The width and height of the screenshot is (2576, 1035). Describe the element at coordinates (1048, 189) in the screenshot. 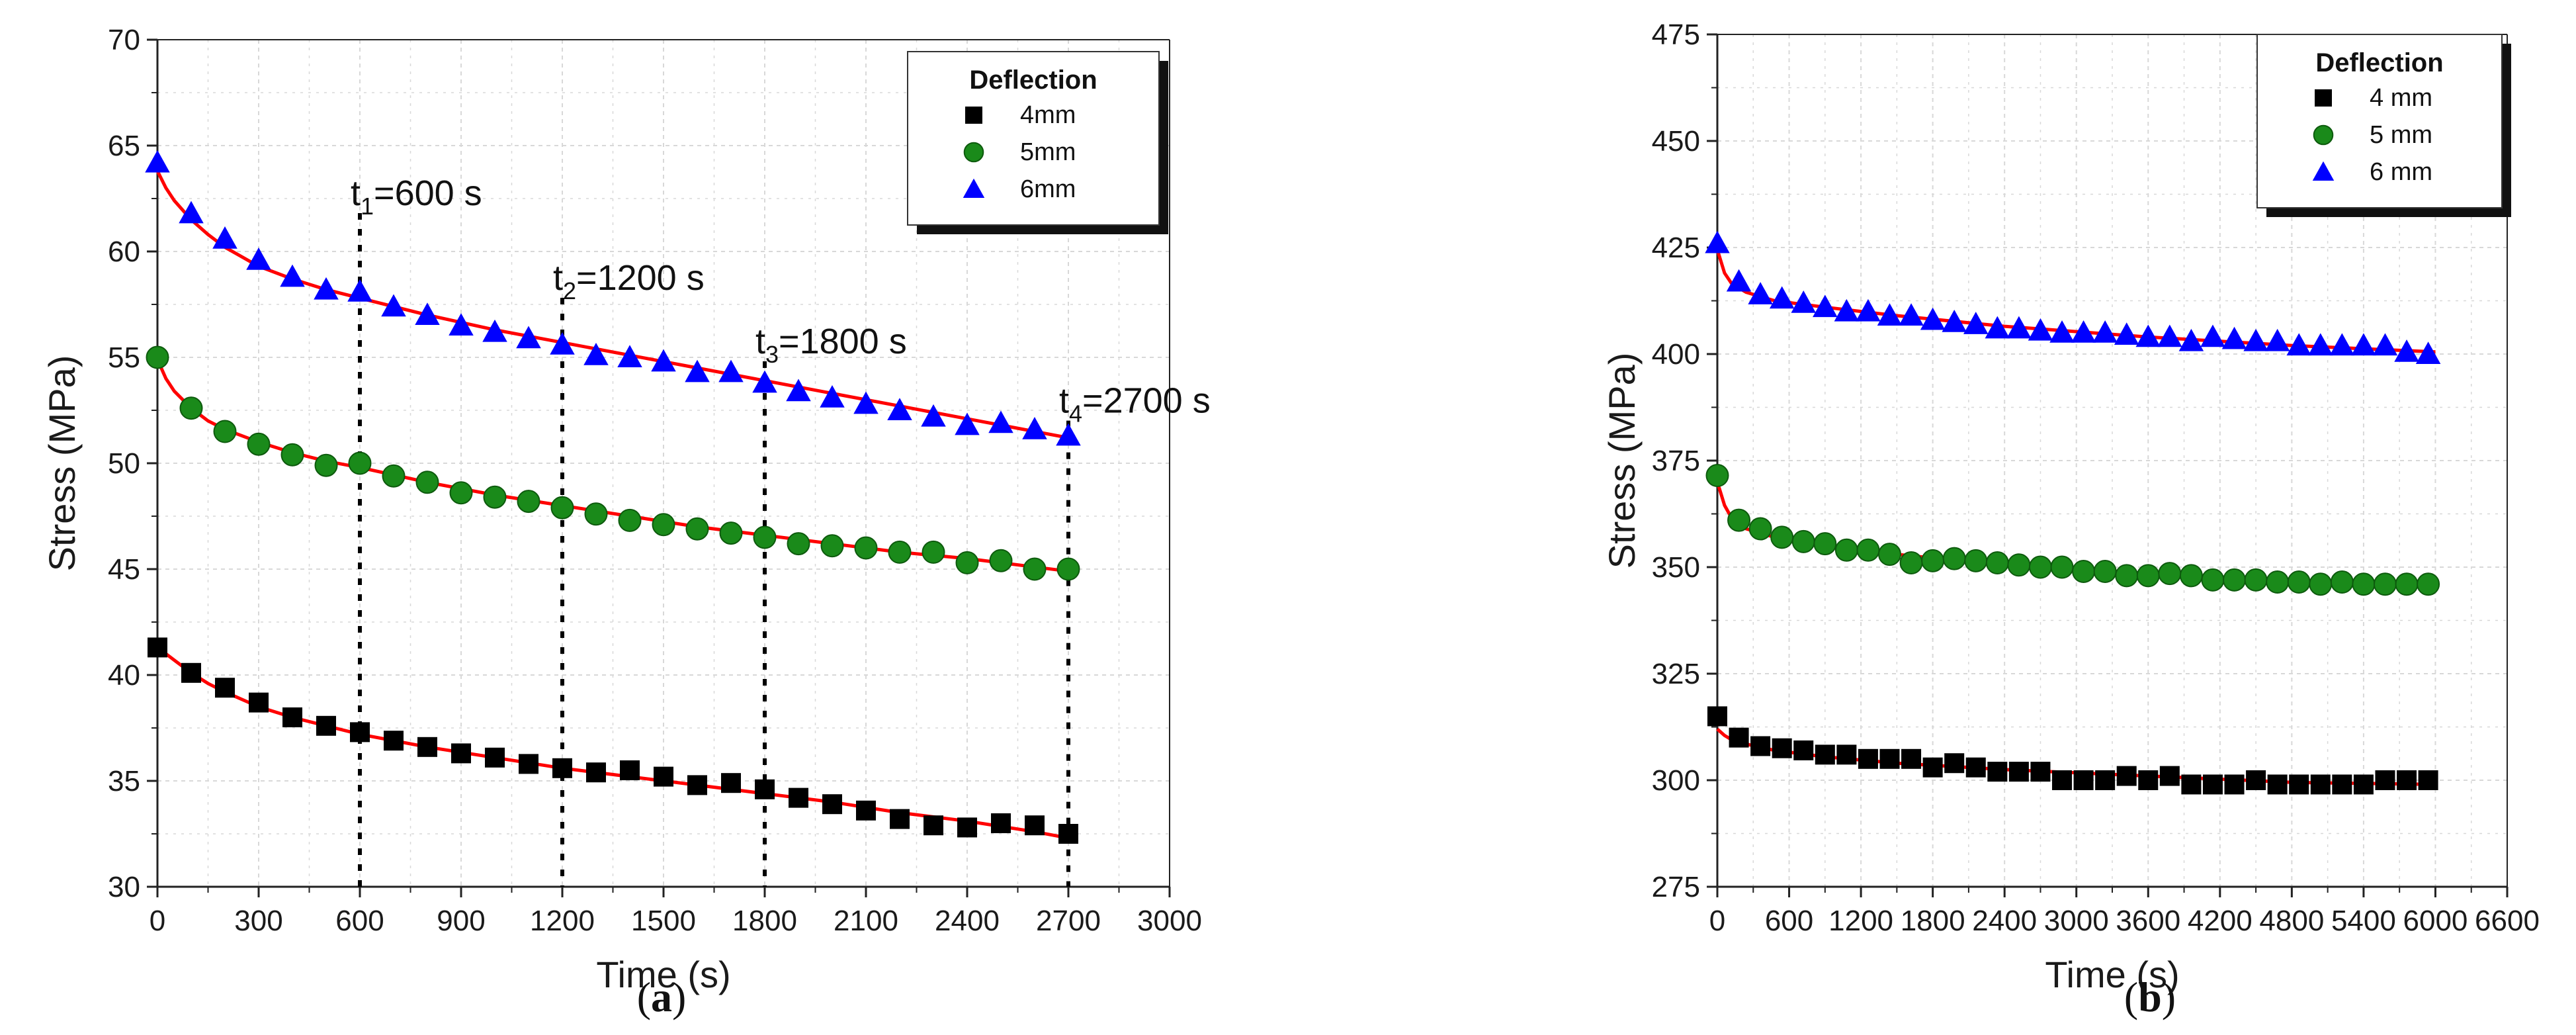

I see `legend-label: 6mm` at that location.